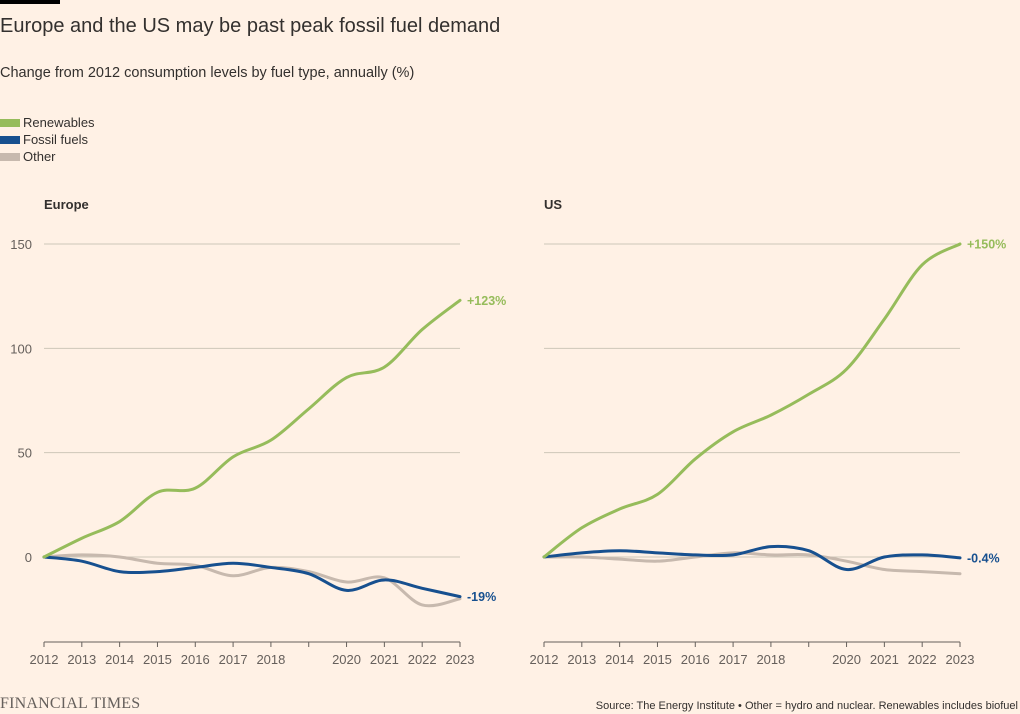  What do you see at coordinates (21, 244) in the screenshot?
I see `y-tick-label-150: 150` at bounding box center [21, 244].